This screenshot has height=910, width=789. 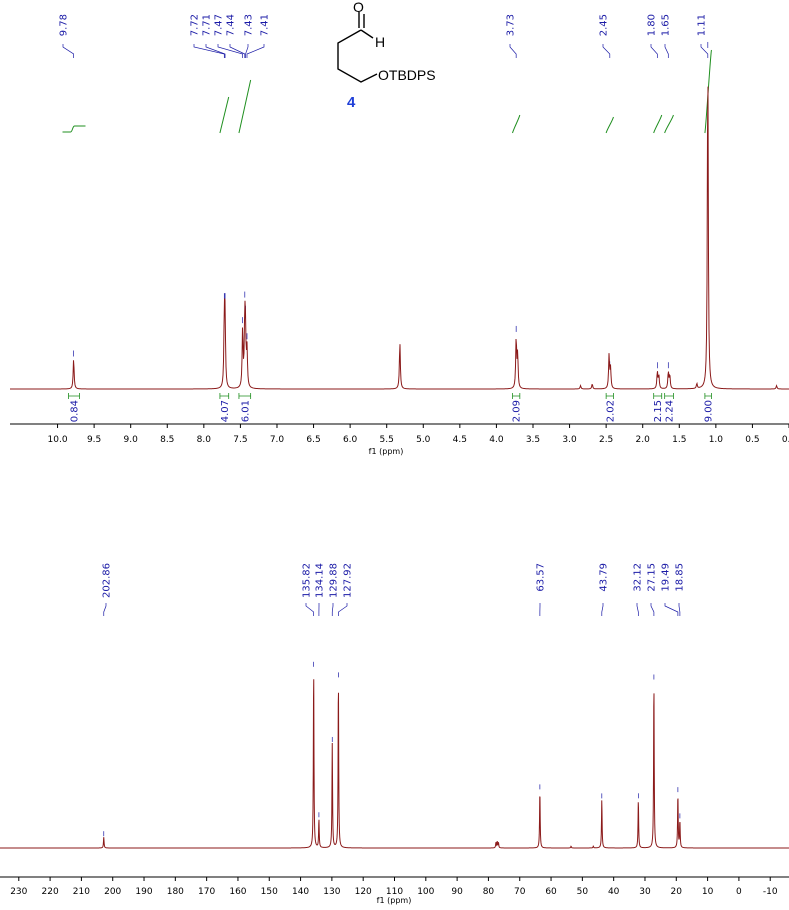 What do you see at coordinates (785, 440) in the screenshot?
I see `proton-x-tick-label: 0.0` at bounding box center [785, 440].